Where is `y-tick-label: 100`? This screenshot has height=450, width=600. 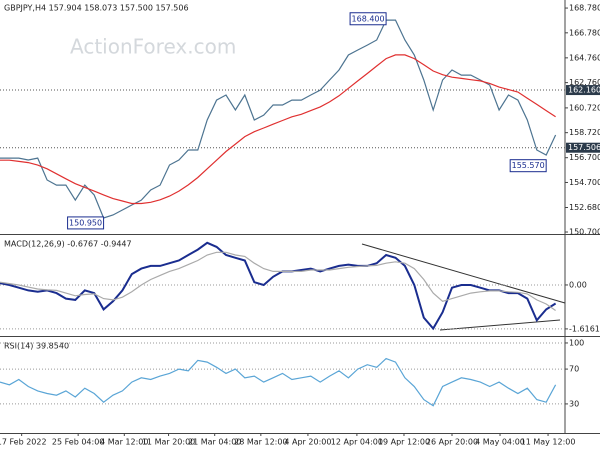 y-tick-label: 100 is located at coordinates (576, 342).